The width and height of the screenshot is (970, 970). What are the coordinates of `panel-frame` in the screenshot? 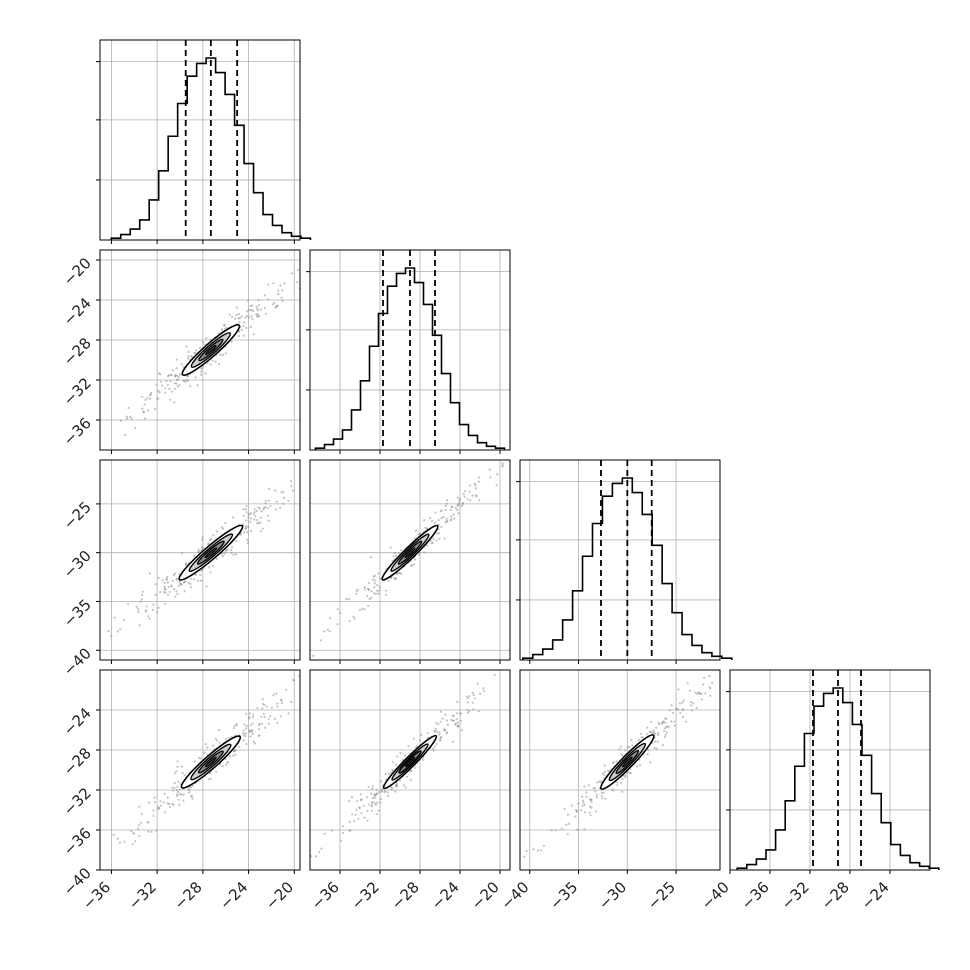 It's located at (410, 770).